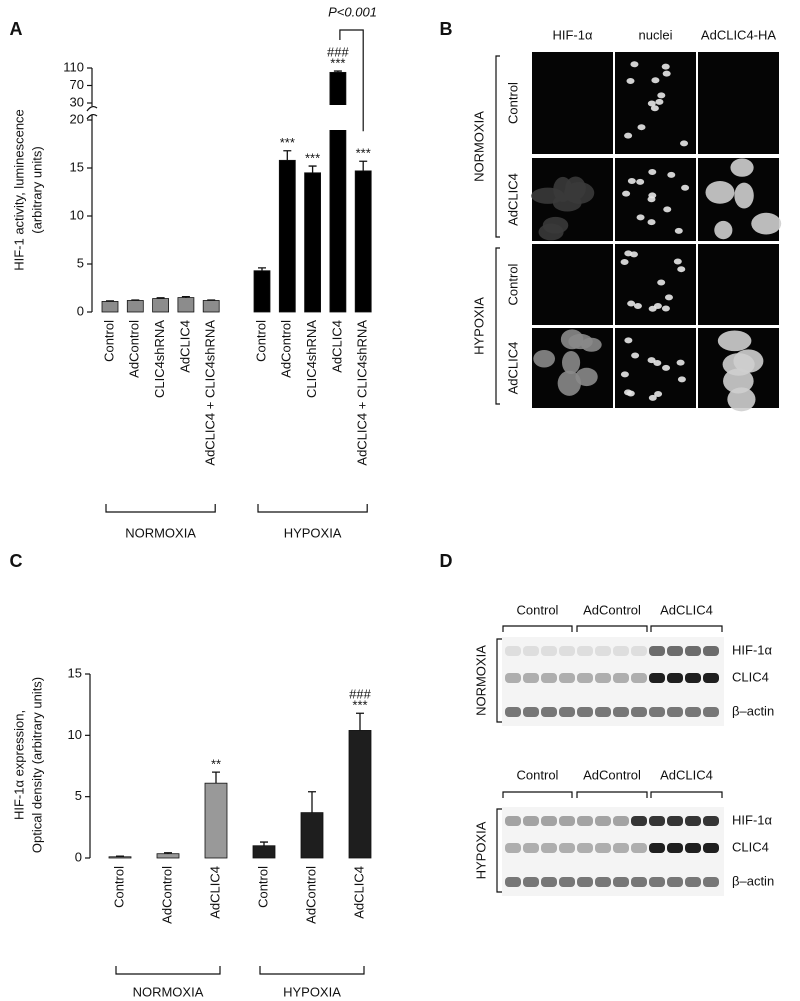 The height and width of the screenshot is (1001, 800). What do you see at coordinates (16, 561) in the screenshot?
I see `panel-label: C` at bounding box center [16, 561].